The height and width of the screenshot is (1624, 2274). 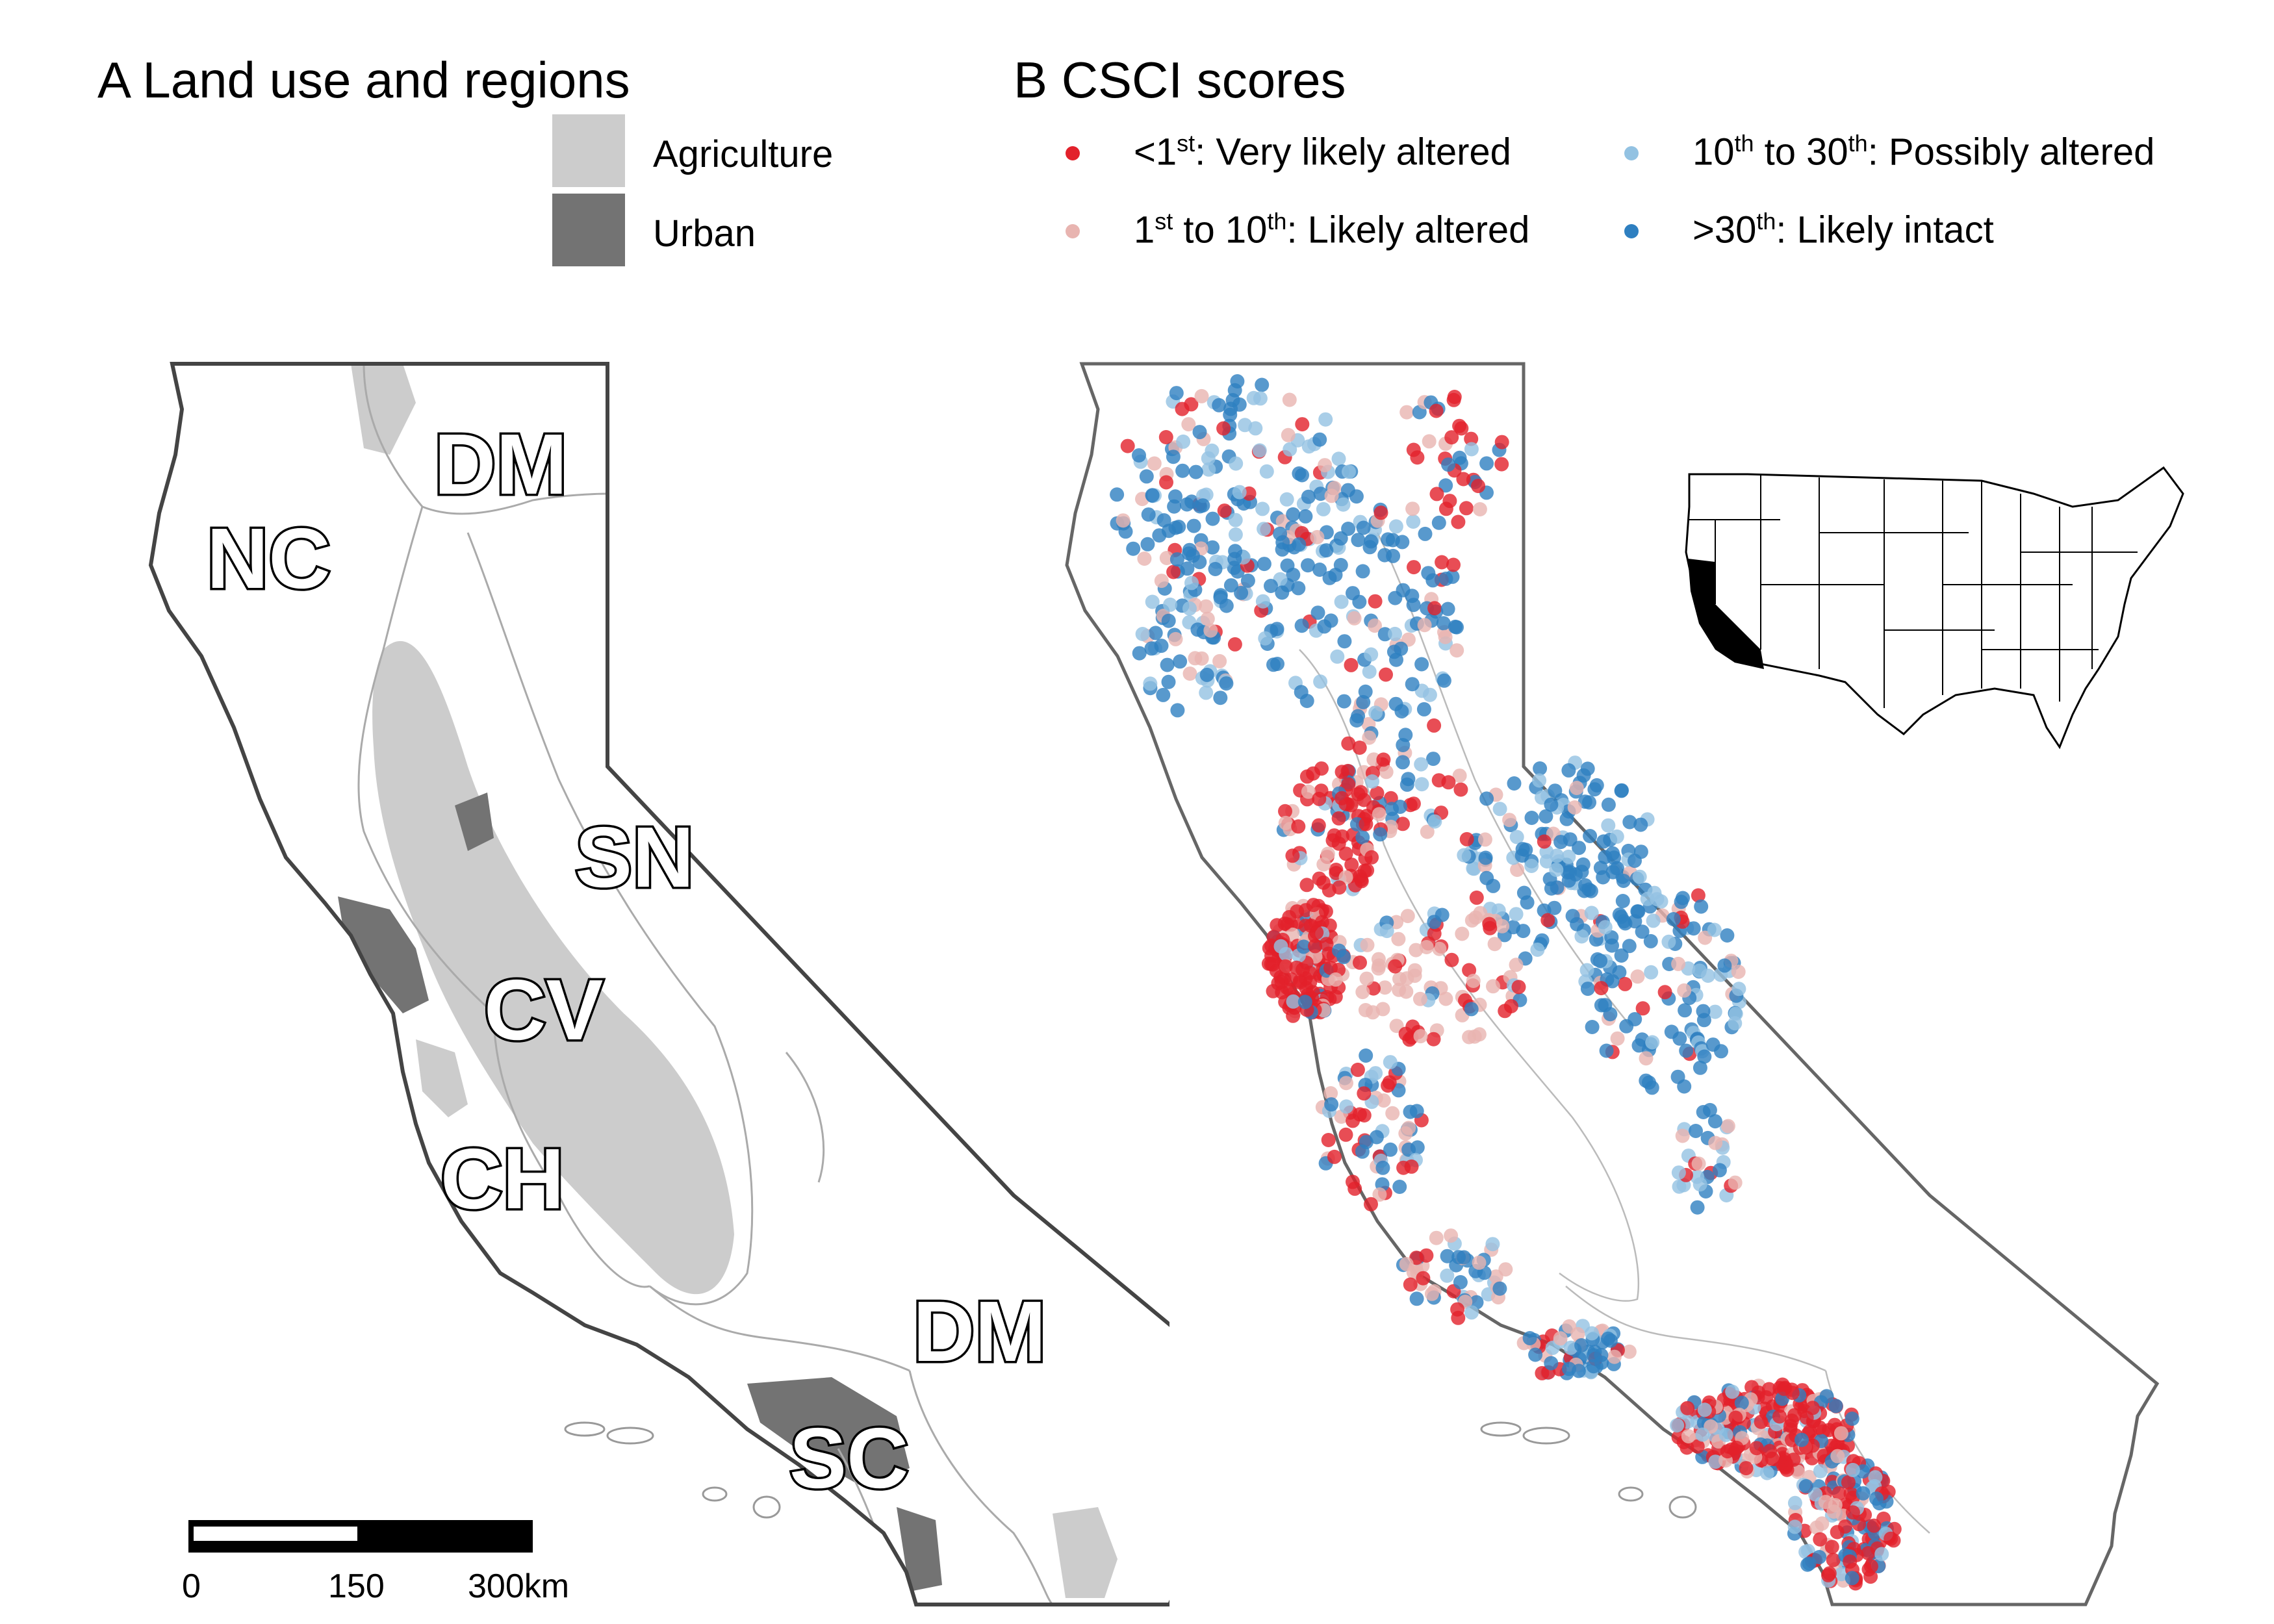 I want to click on scale-bar, so click(x=360, y=1536).